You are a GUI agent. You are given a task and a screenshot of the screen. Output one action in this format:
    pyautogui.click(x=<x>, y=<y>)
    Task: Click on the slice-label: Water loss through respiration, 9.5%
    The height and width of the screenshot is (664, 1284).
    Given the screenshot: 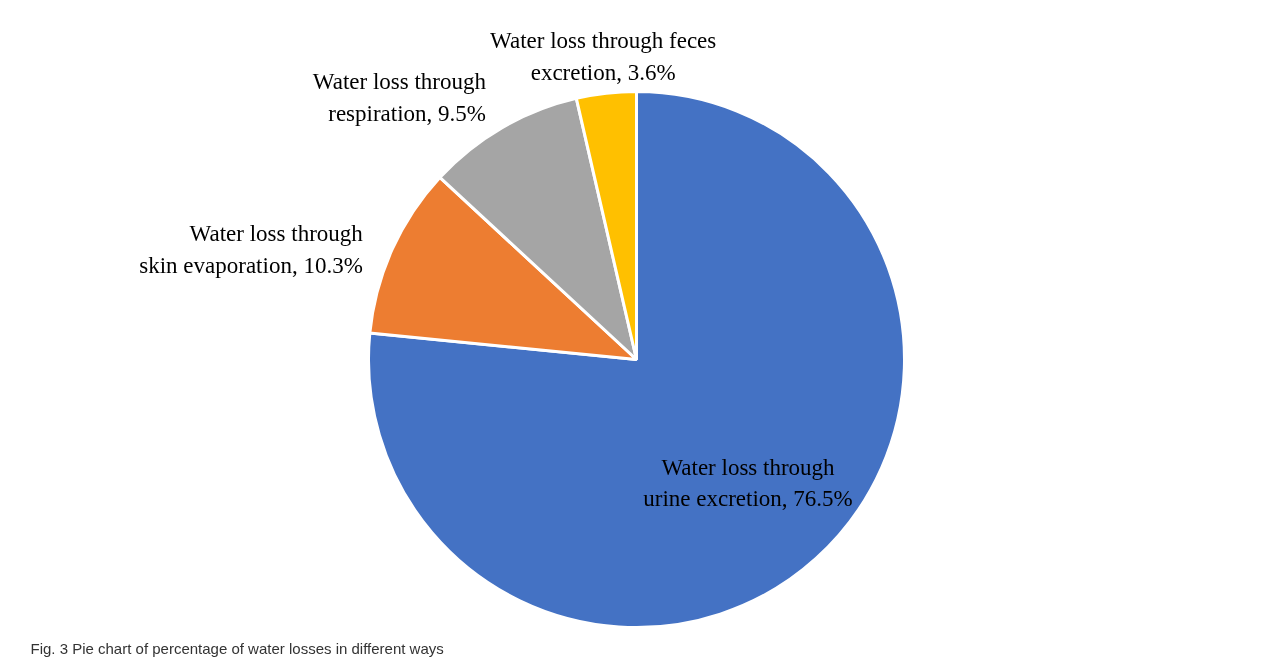 What is the action you would take?
    pyautogui.click(x=399, y=97)
    